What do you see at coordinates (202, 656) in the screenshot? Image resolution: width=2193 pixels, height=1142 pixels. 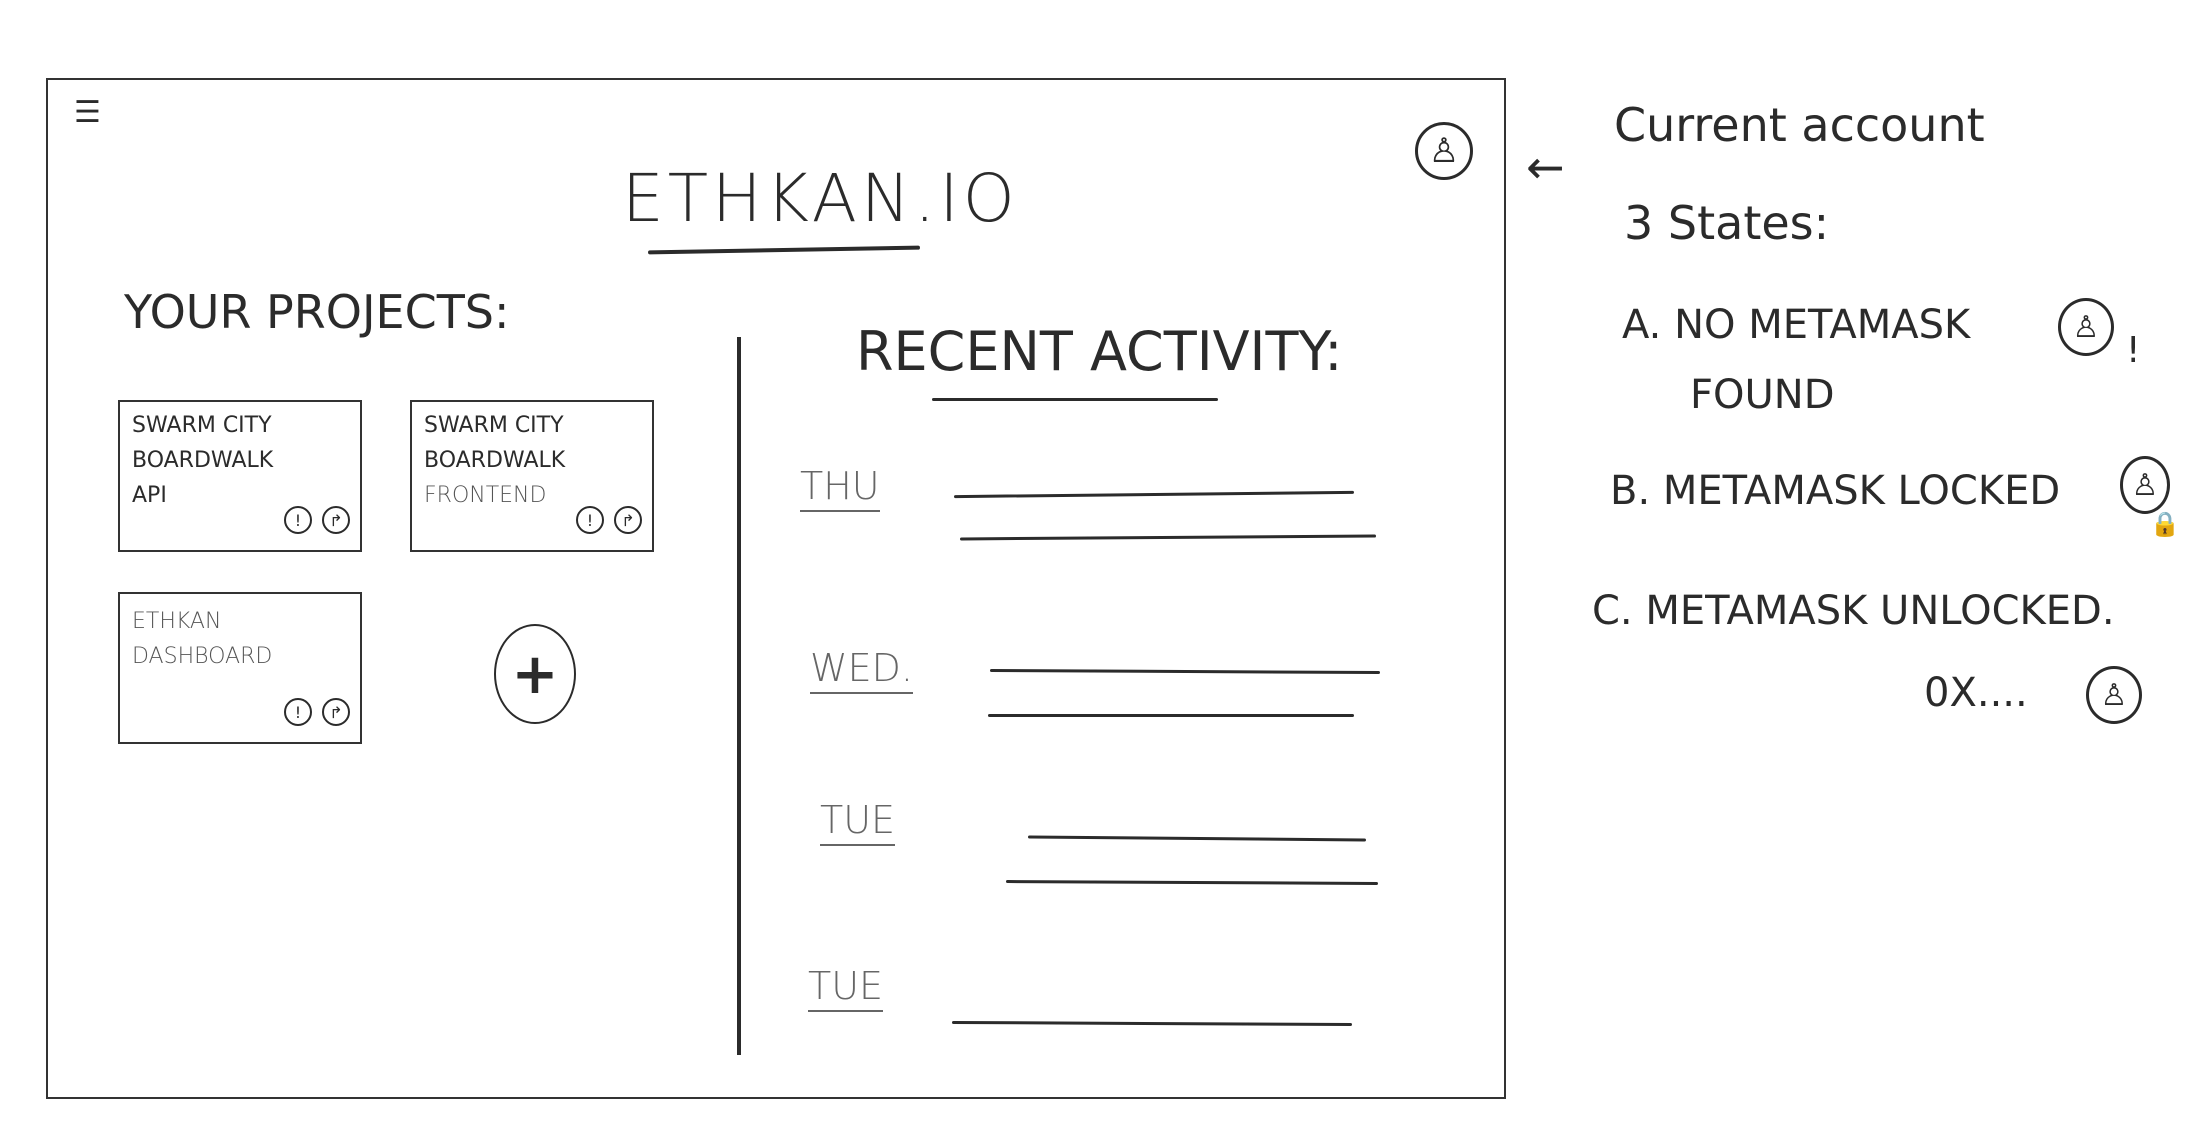 I see `card-line-2: DASHBOARD` at bounding box center [202, 656].